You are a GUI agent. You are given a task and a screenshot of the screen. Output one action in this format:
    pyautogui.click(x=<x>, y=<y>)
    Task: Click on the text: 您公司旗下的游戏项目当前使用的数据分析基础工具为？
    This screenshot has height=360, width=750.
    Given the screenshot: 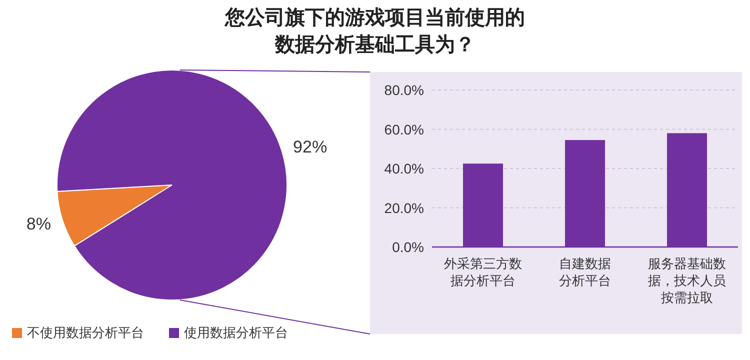 What is the action you would take?
    pyautogui.click(x=374, y=31)
    